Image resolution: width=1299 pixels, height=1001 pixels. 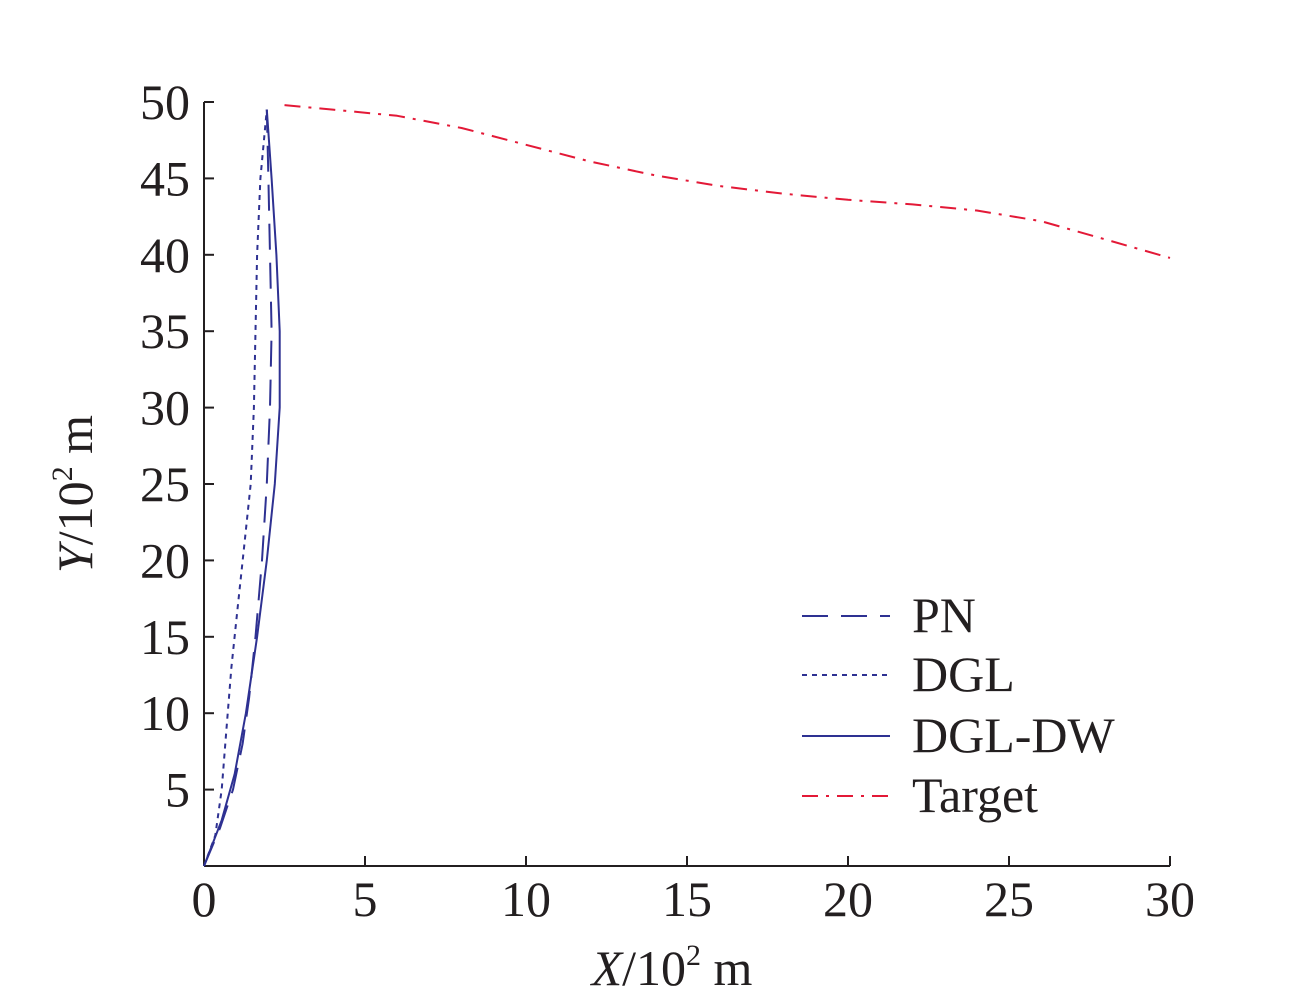 What do you see at coordinates (1009, 899) in the screenshot?
I see `x-tick-label: 25` at bounding box center [1009, 899].